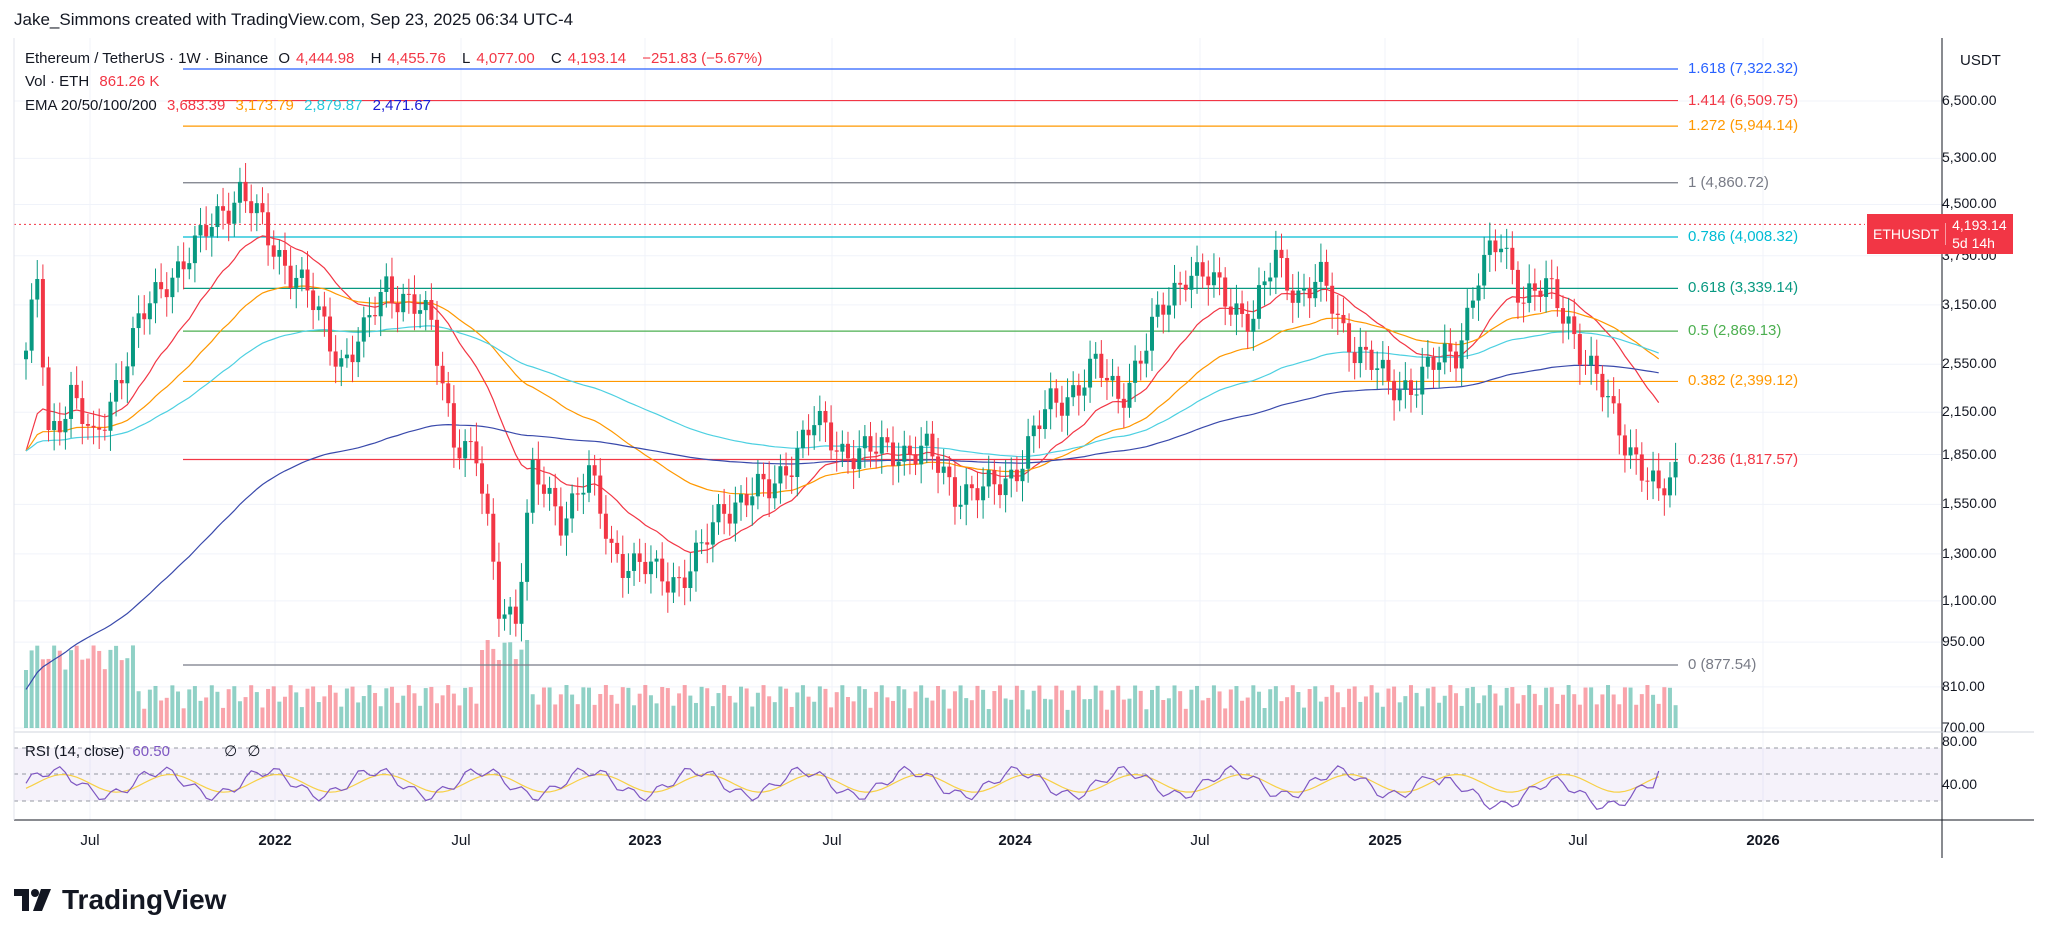  Describe the element at coordinates (151, 751) in the screenshot. I see `rsi-value: 60.50` at that location.